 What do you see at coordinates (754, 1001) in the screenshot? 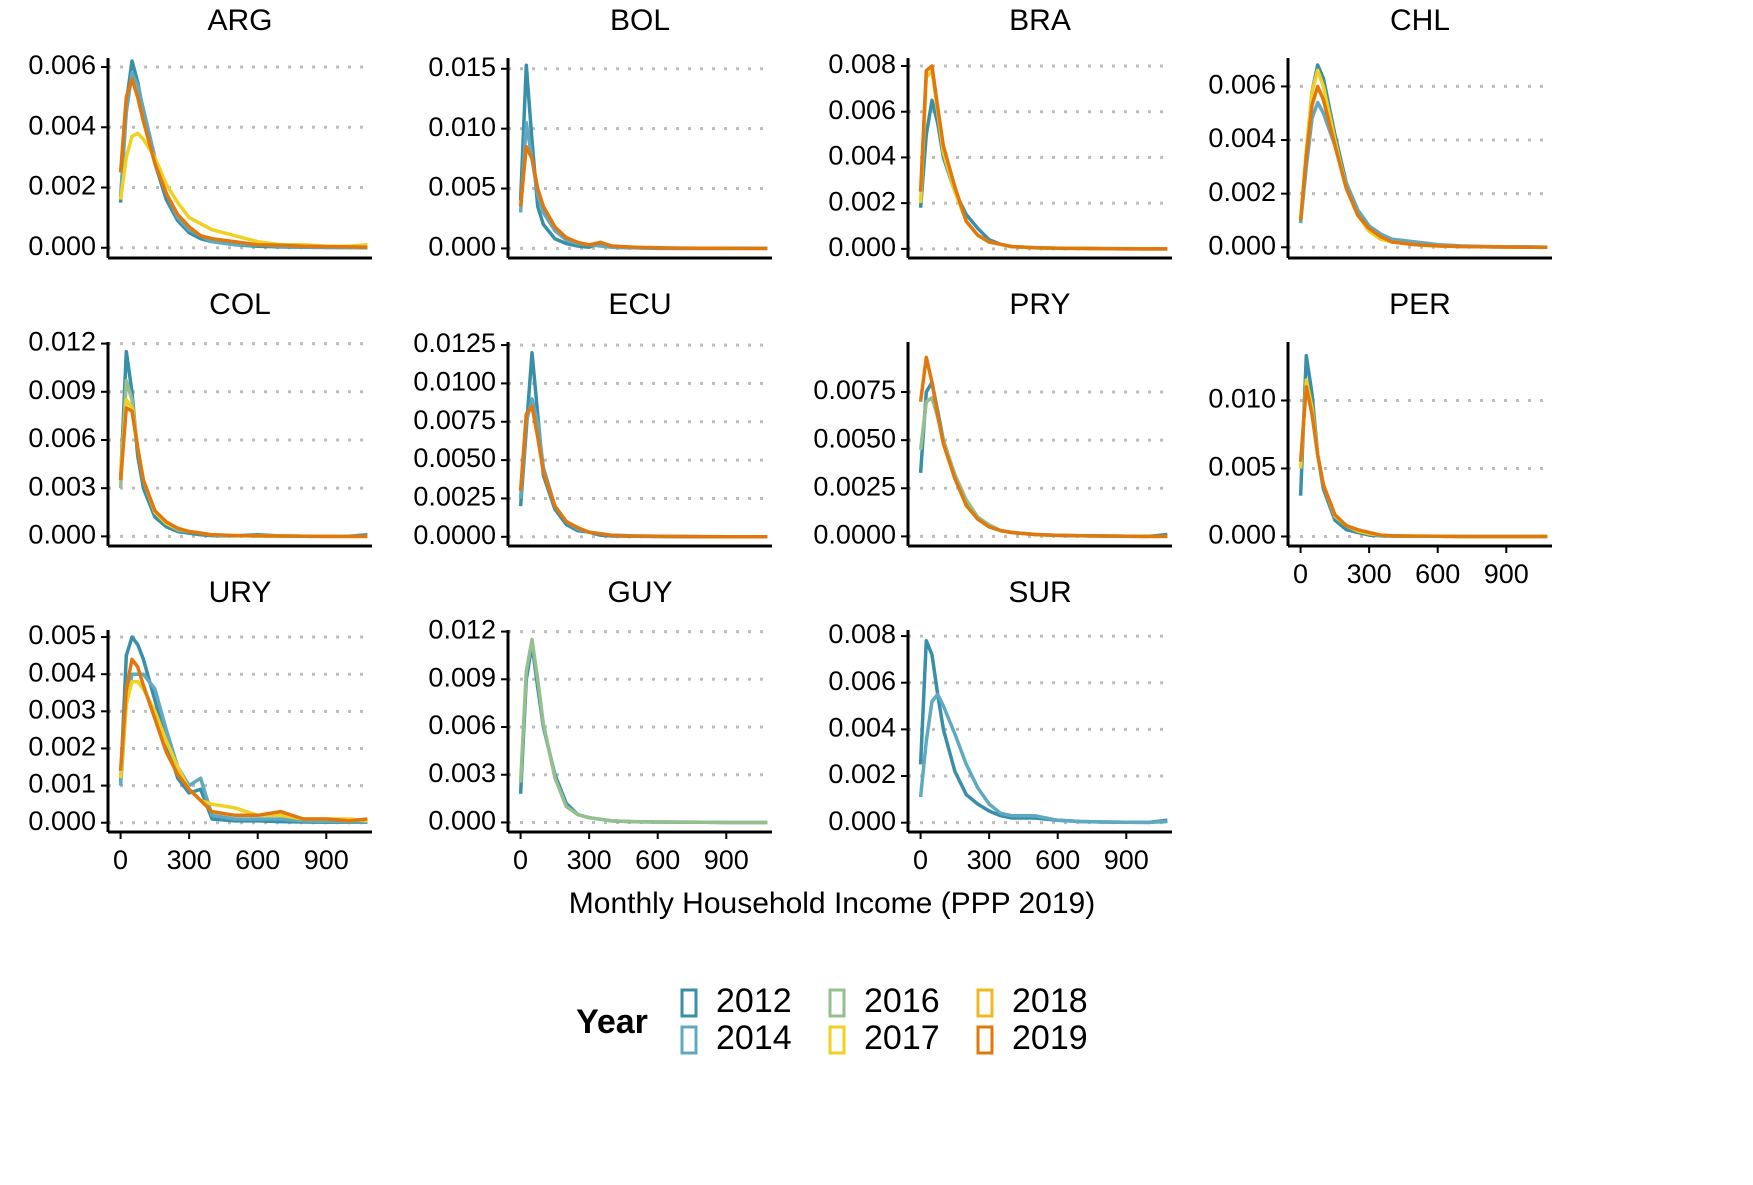
I see `legend-label: 2012` at bounding box center [754, 1001].